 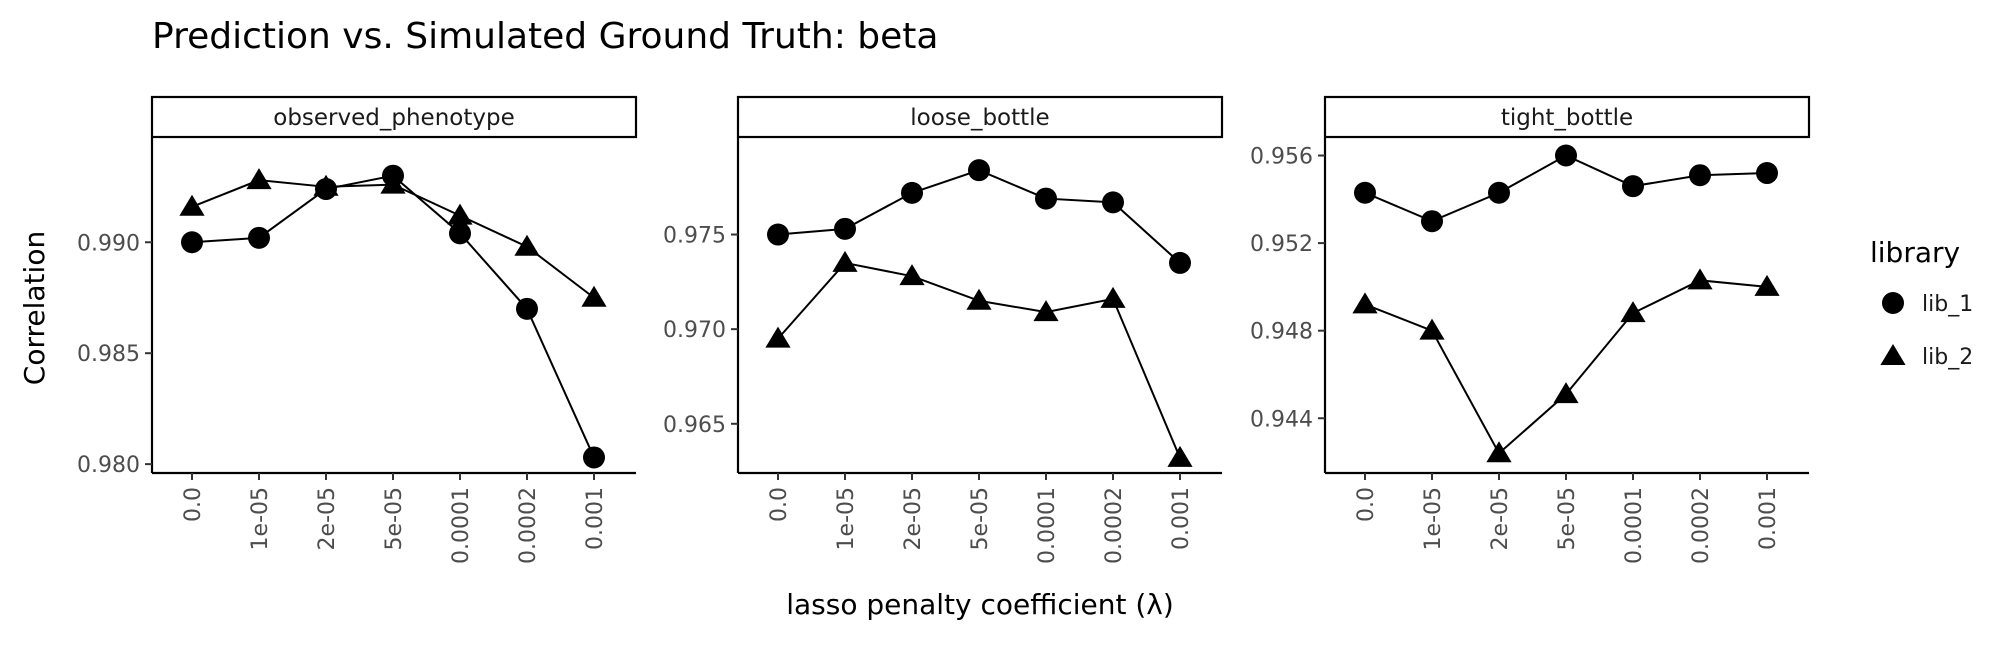 I want to click on facet-strip-label: observed_phenotype, so click(x=393, y=118).